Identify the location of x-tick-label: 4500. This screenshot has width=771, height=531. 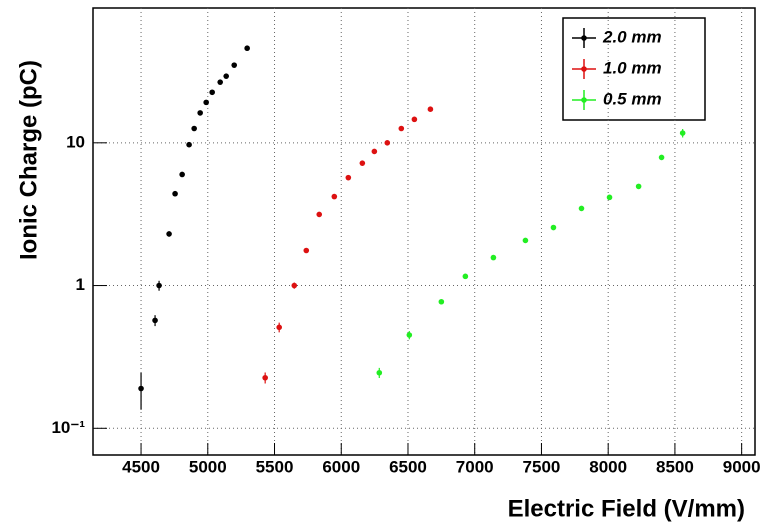
(141, 466).